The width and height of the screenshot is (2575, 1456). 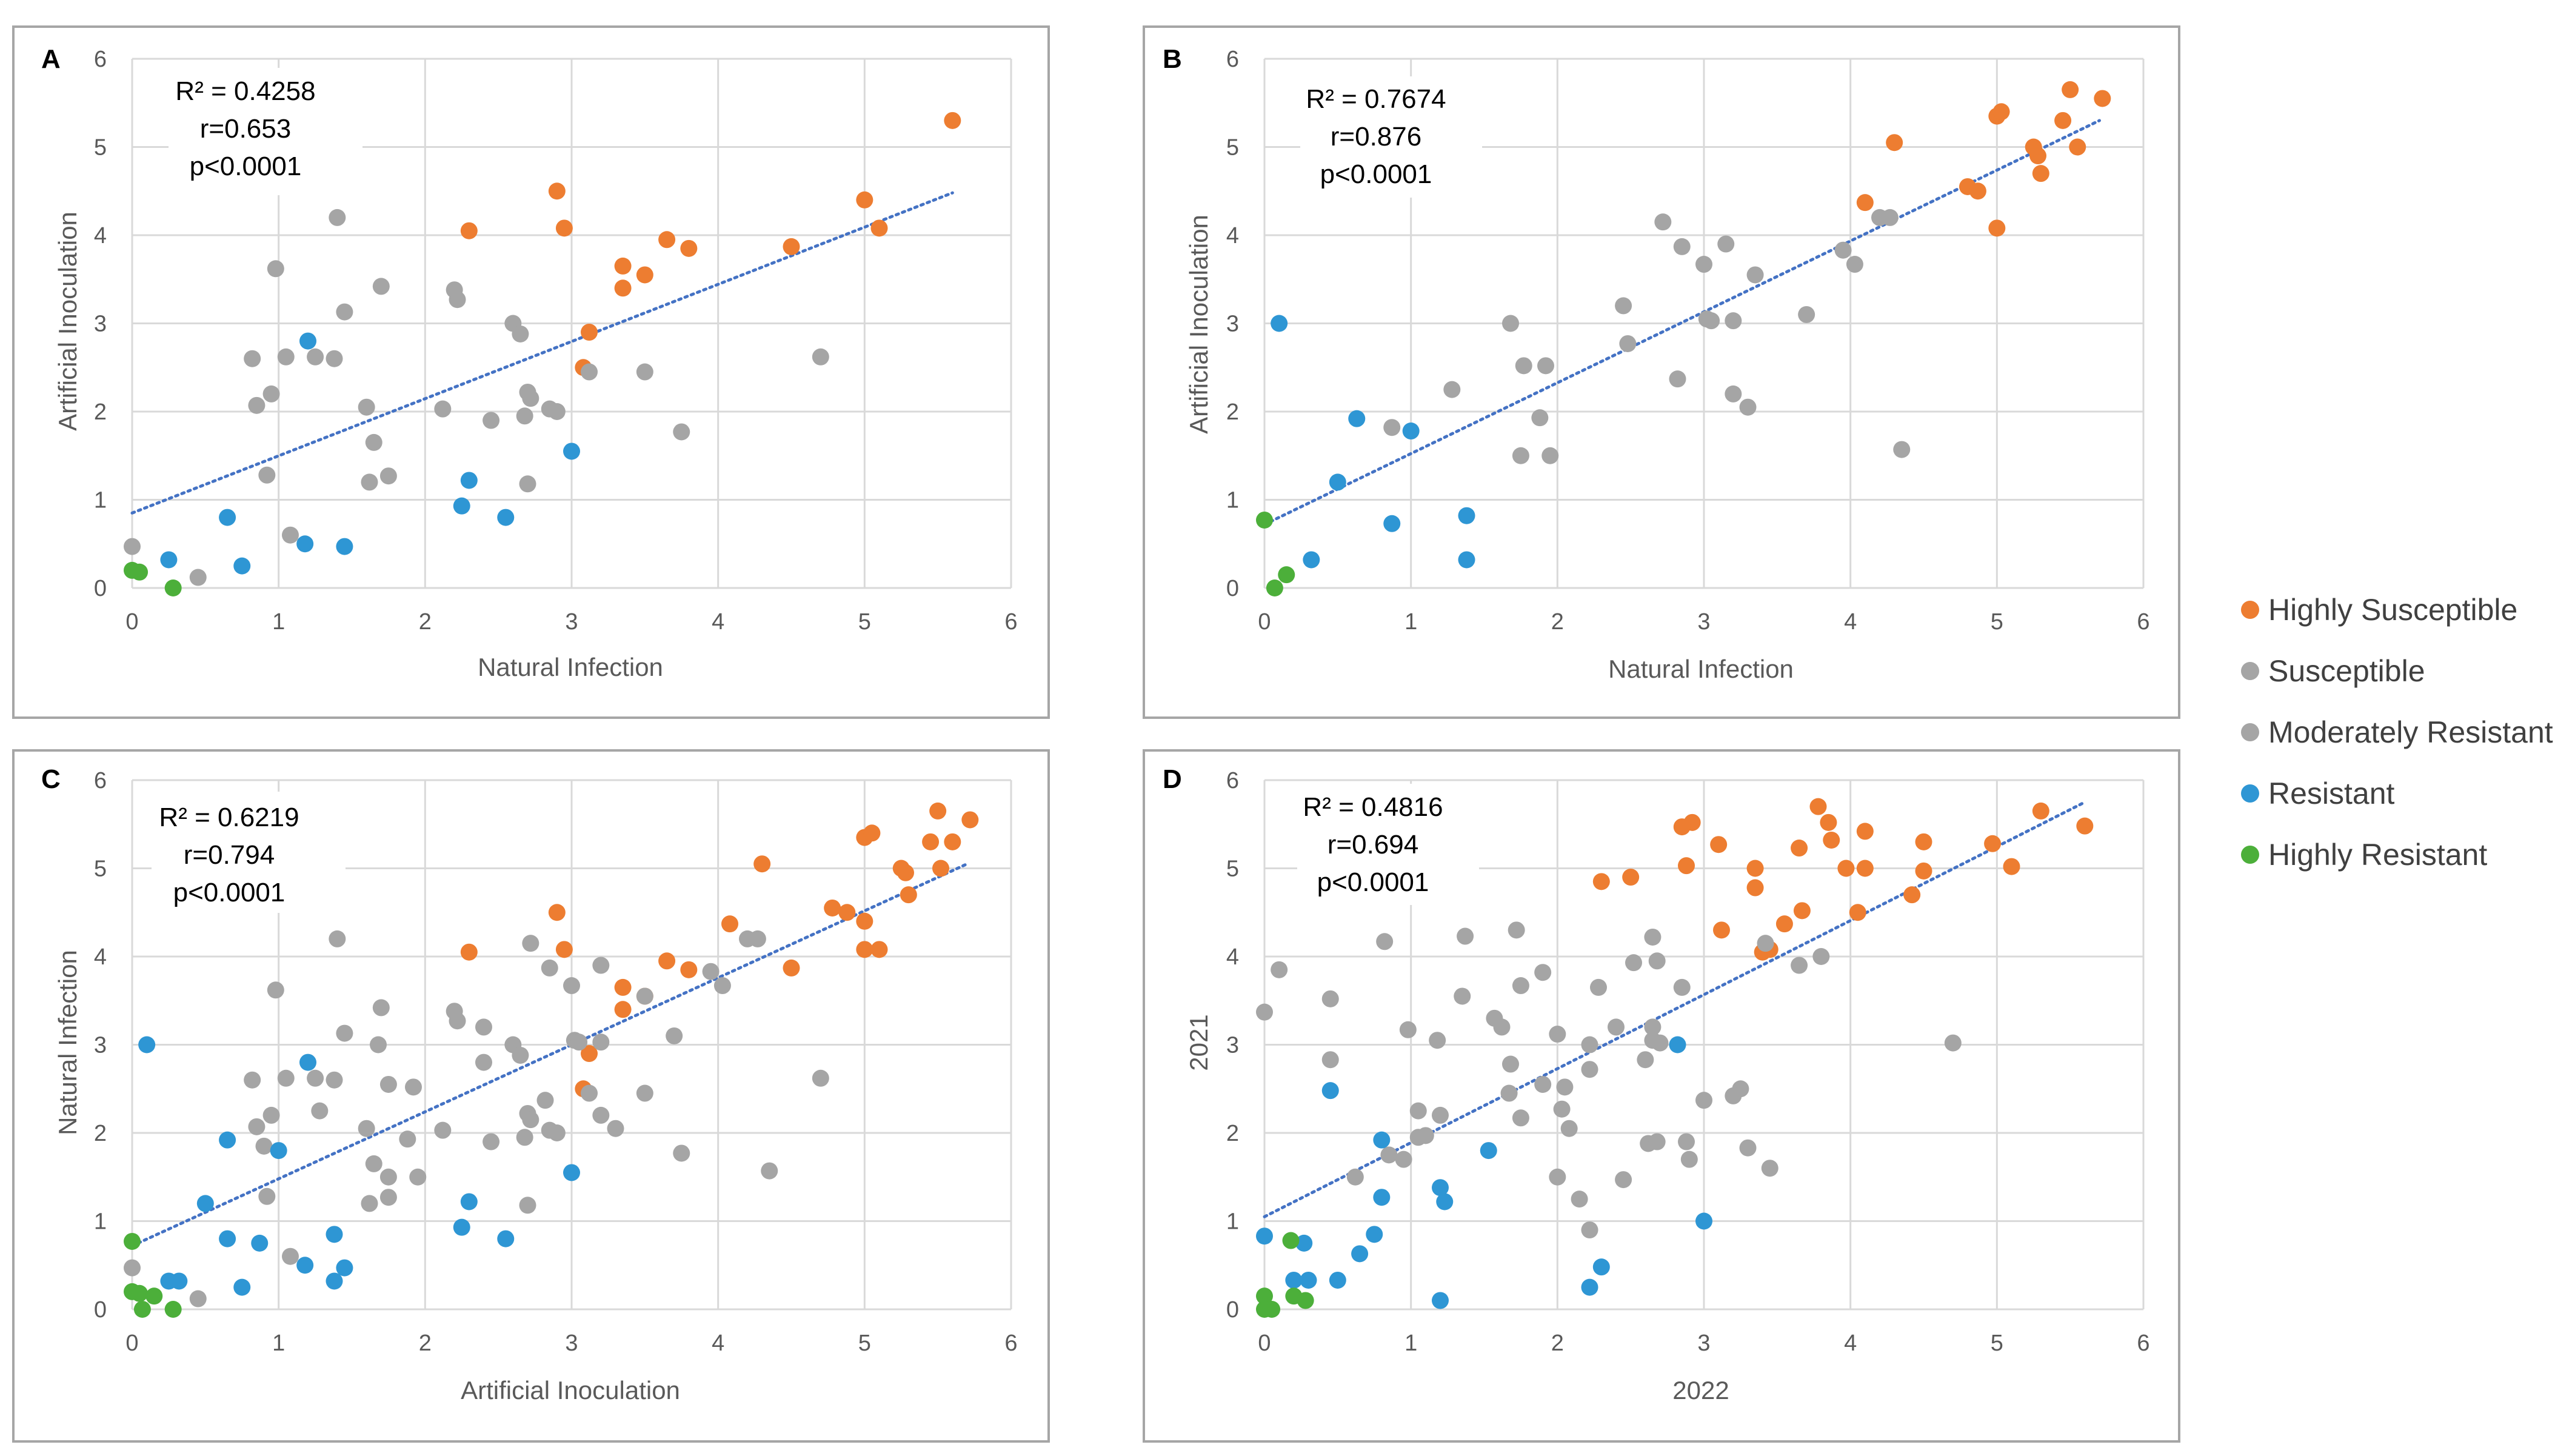 What do you see at coordinates (1557, 622) in the screenshot?
I see `x-tick-label: 2` at bounding box center [1557, 622].